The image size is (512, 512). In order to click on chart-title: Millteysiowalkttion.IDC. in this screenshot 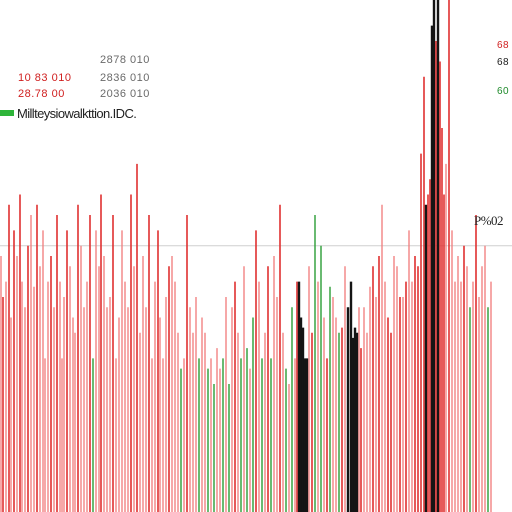, I will do `click(77, 113)`.